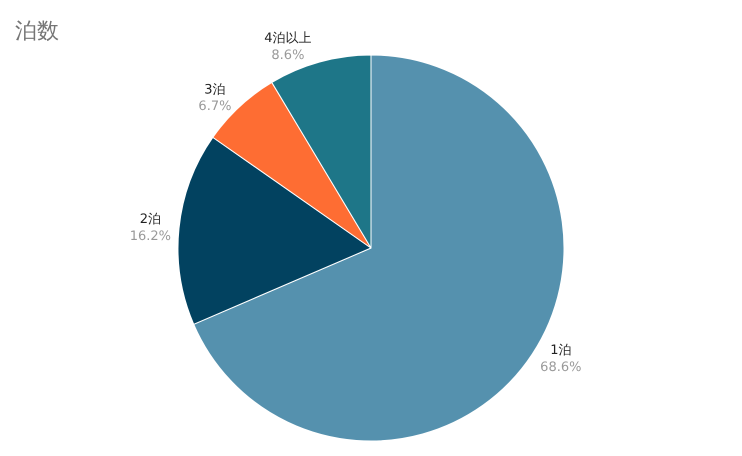 The height and width of the screenshot is (456, 742). I want to click on slice-label: 3泊, so click(215, 90).